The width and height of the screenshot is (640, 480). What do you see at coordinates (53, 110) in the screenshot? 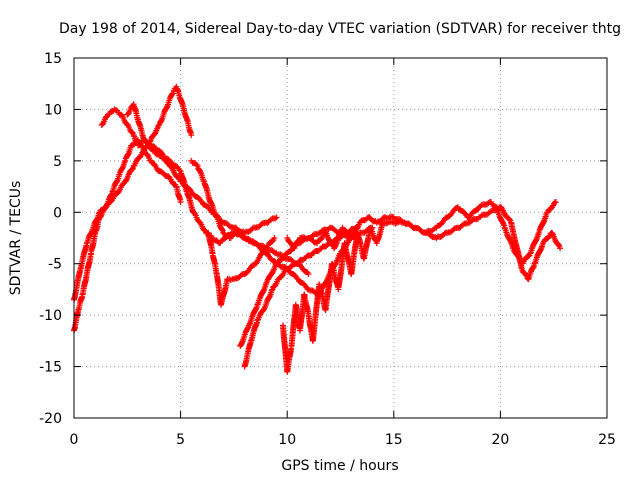
I see `y-tick-label: 10` at bounding box center [53, 110].